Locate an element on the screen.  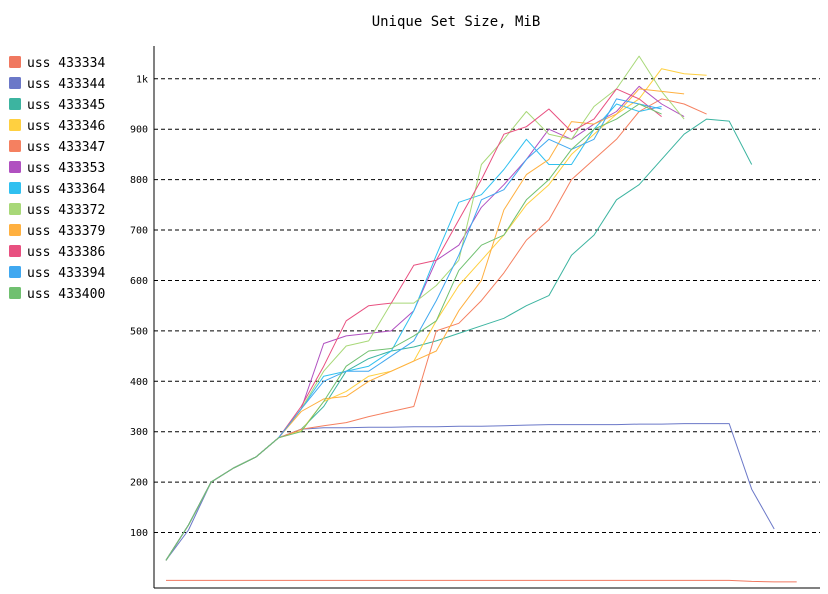
legend-item: uss 433364 is located at coordinates (57, 189).